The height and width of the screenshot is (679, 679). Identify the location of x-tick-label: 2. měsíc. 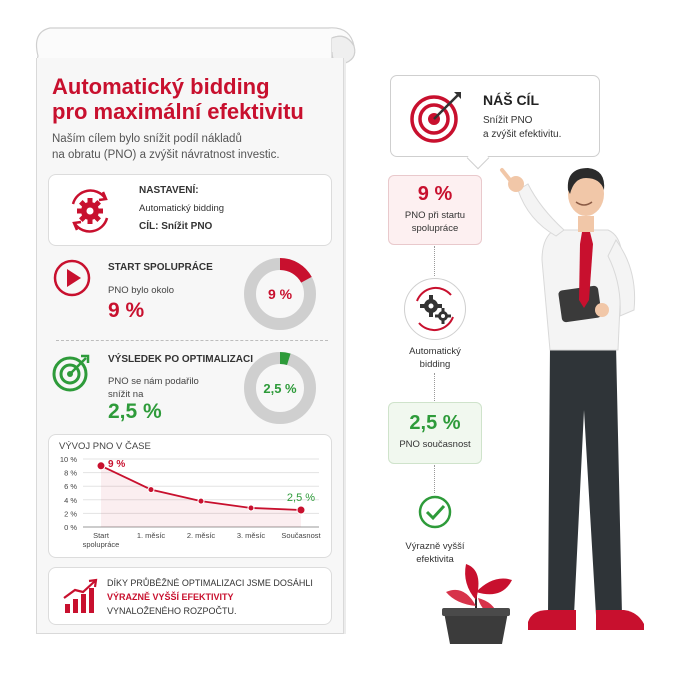
(201, 535).